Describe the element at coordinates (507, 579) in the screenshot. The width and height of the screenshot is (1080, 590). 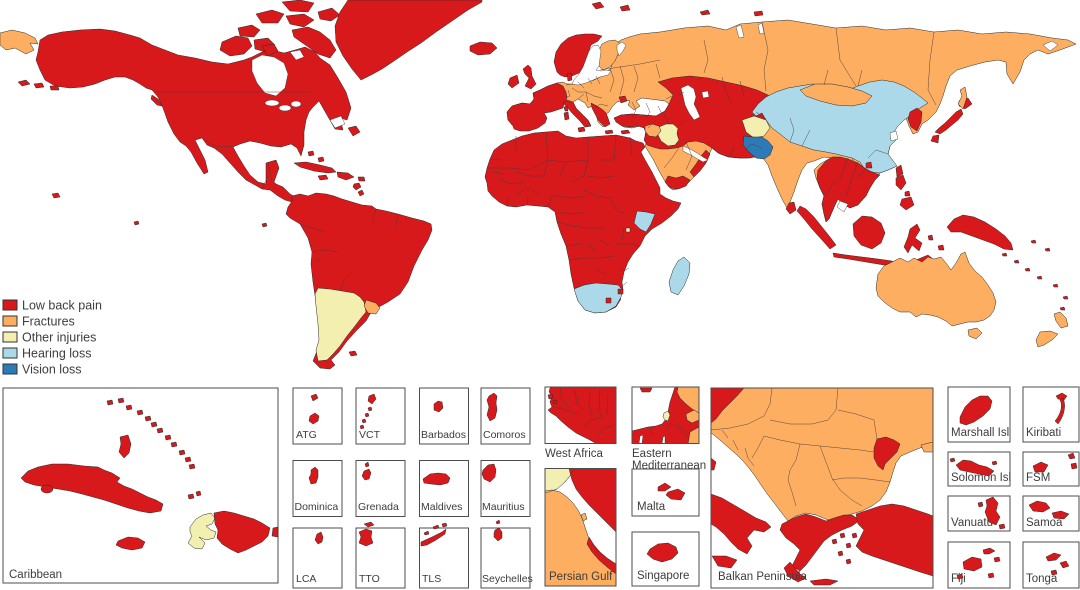
I see `svg-text: Seychelles` at that location.